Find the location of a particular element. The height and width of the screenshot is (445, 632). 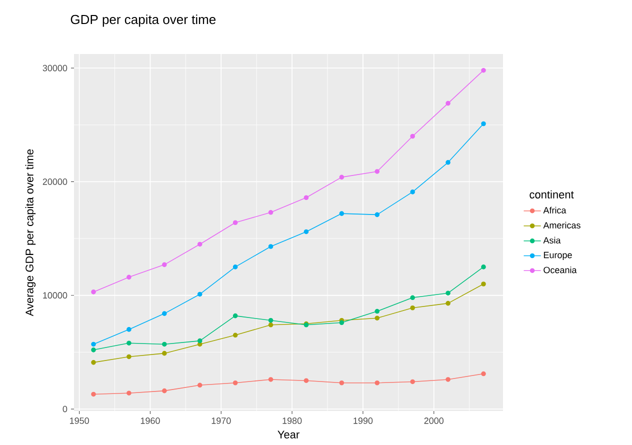

y-tick-label: 10000 is located at coordinates (55, 295).